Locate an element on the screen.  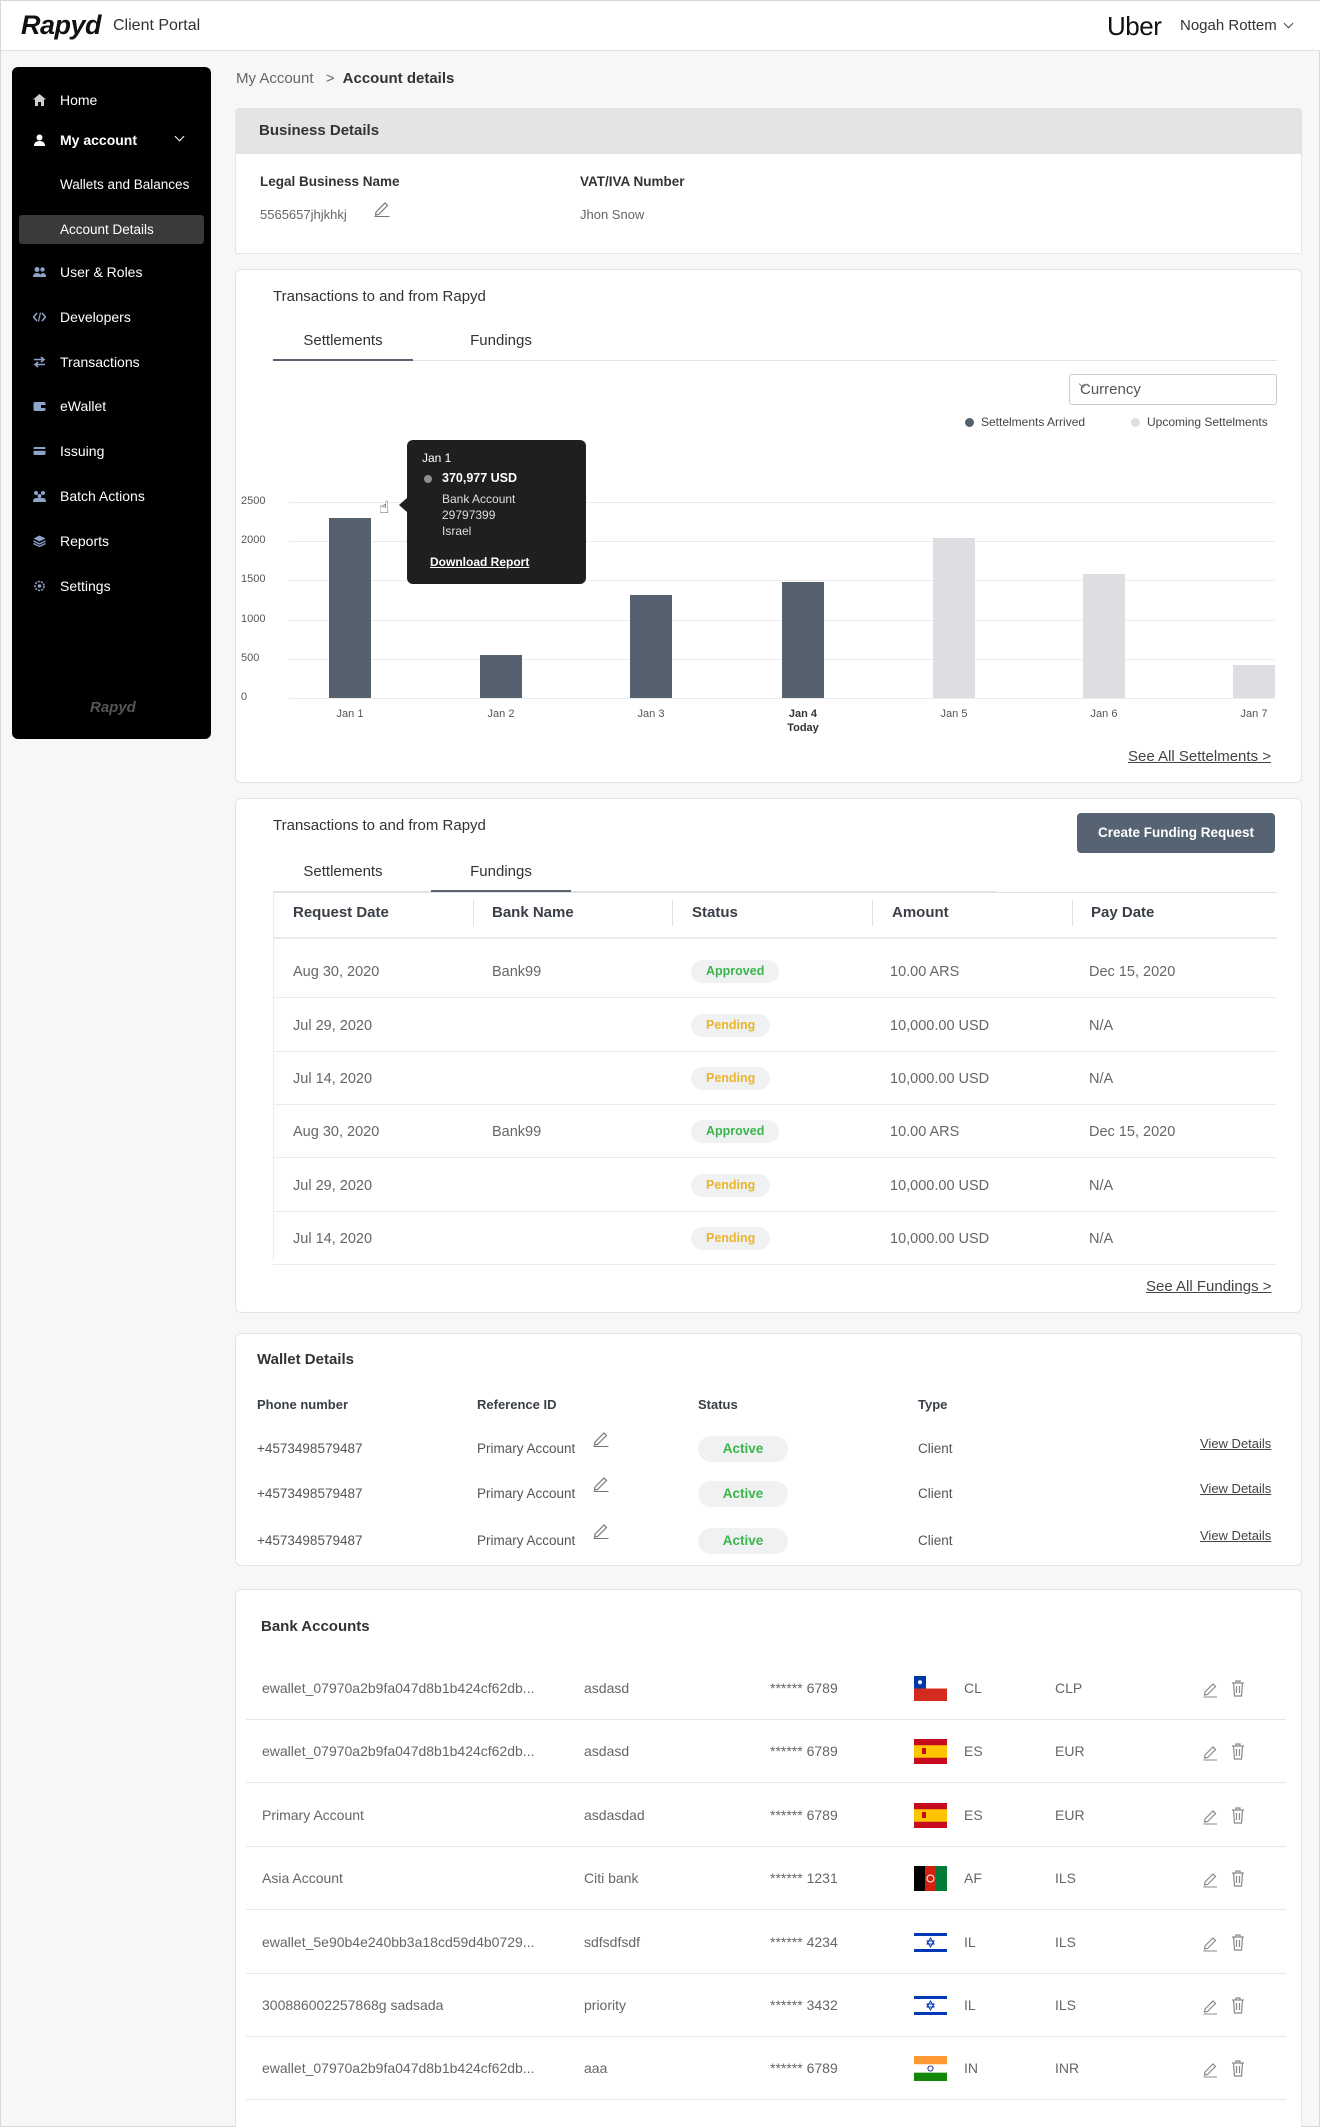
country-code: ES is located at coordinates (973, 1815).